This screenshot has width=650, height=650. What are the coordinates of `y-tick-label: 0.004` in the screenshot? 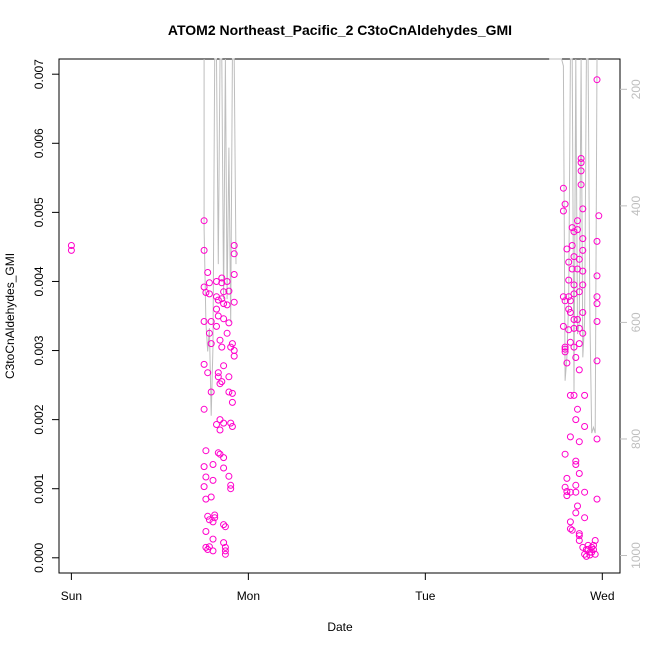 It's located at (39, 281).